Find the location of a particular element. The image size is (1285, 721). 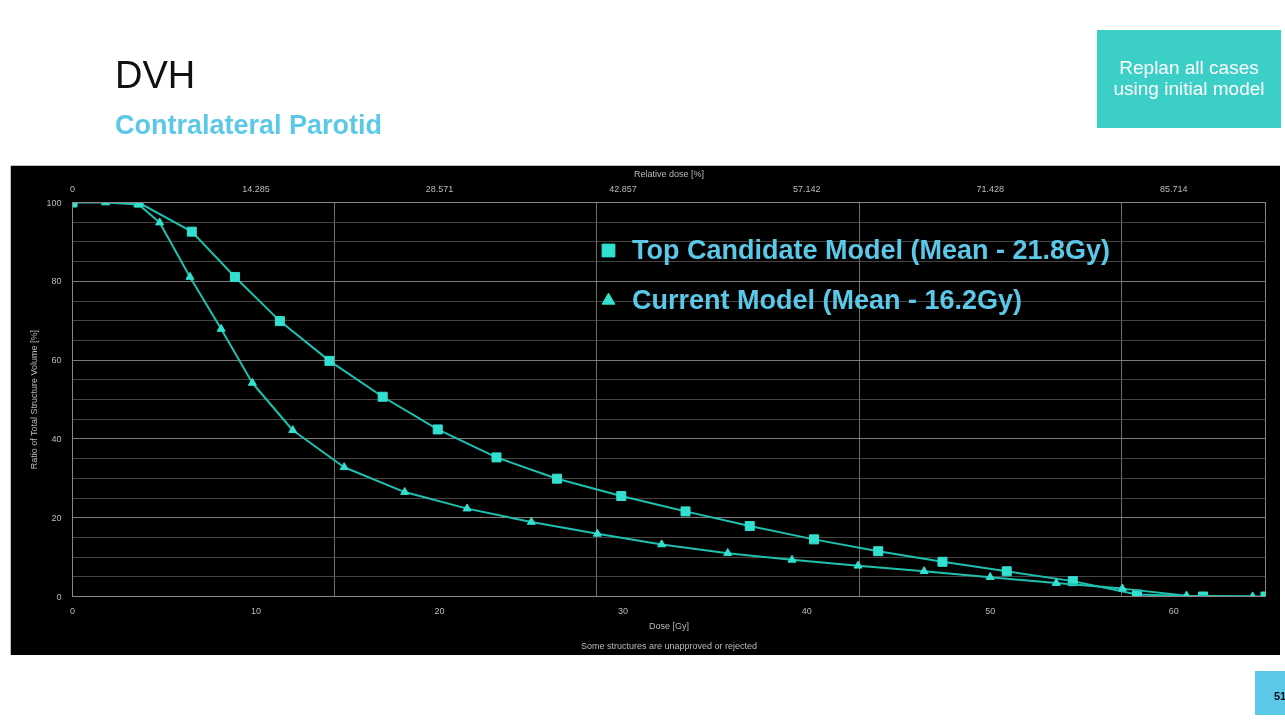

y-tick-label: 0 is located at coordinates (59, 596).